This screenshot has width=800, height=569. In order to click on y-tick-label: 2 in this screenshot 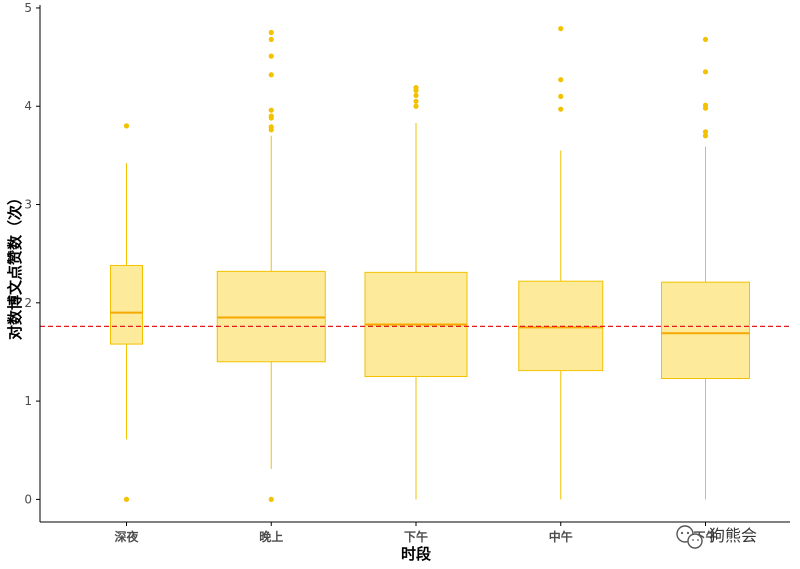, I will do `click(28, 303)`.